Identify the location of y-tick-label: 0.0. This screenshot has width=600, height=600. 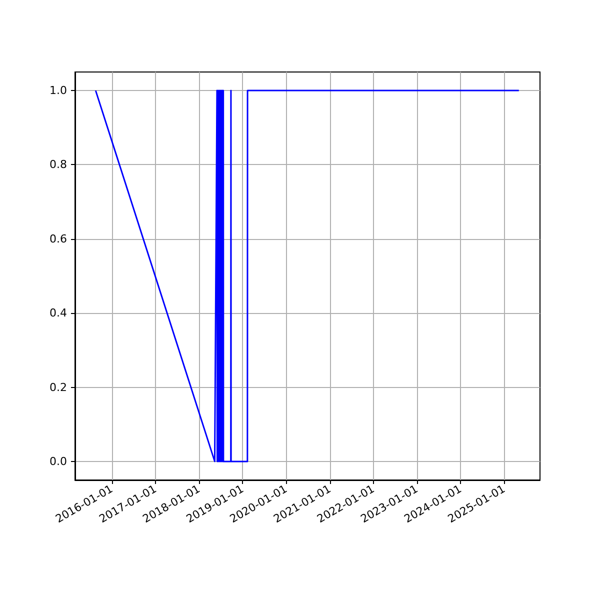
(58, 461).